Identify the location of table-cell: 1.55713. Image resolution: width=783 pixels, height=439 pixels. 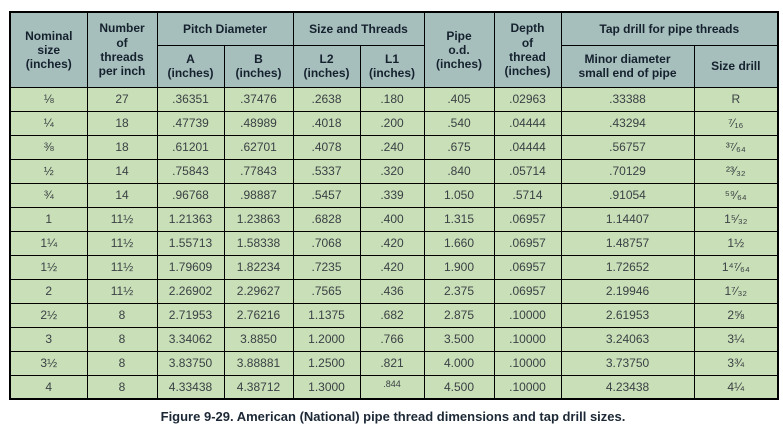
(190, 243).